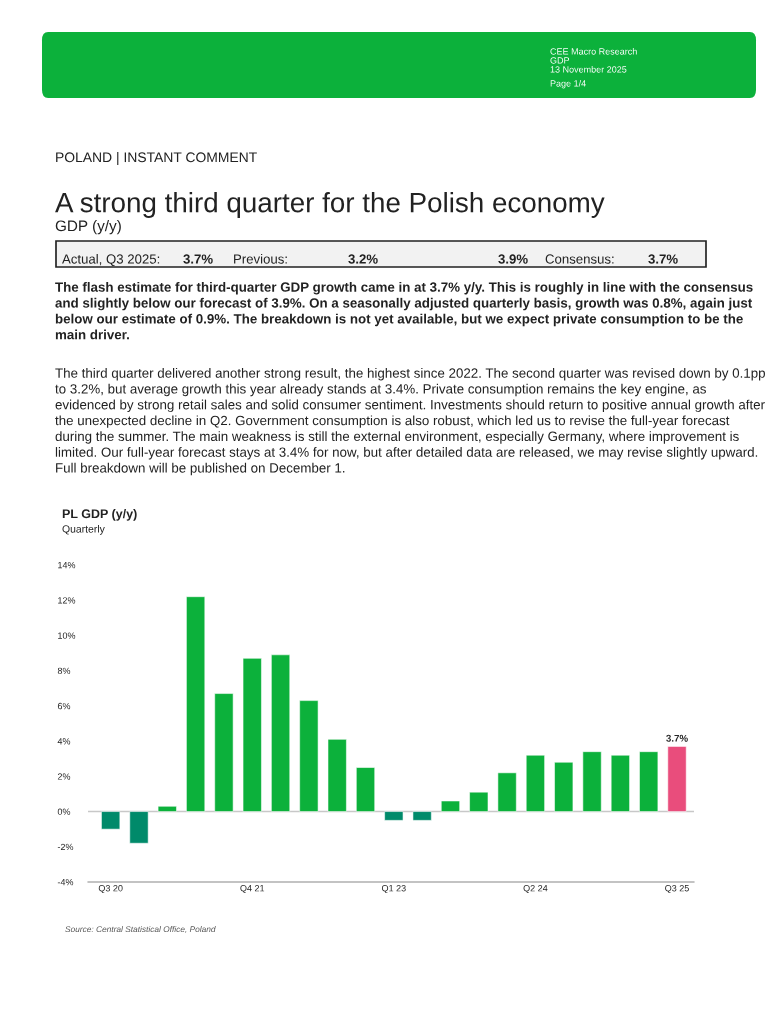 The image size is (768, 1024). What do you see at coordinates (67, 600) in the screenshot?
I see `y-tick-label: 12%` at bounding box center [67, 600].